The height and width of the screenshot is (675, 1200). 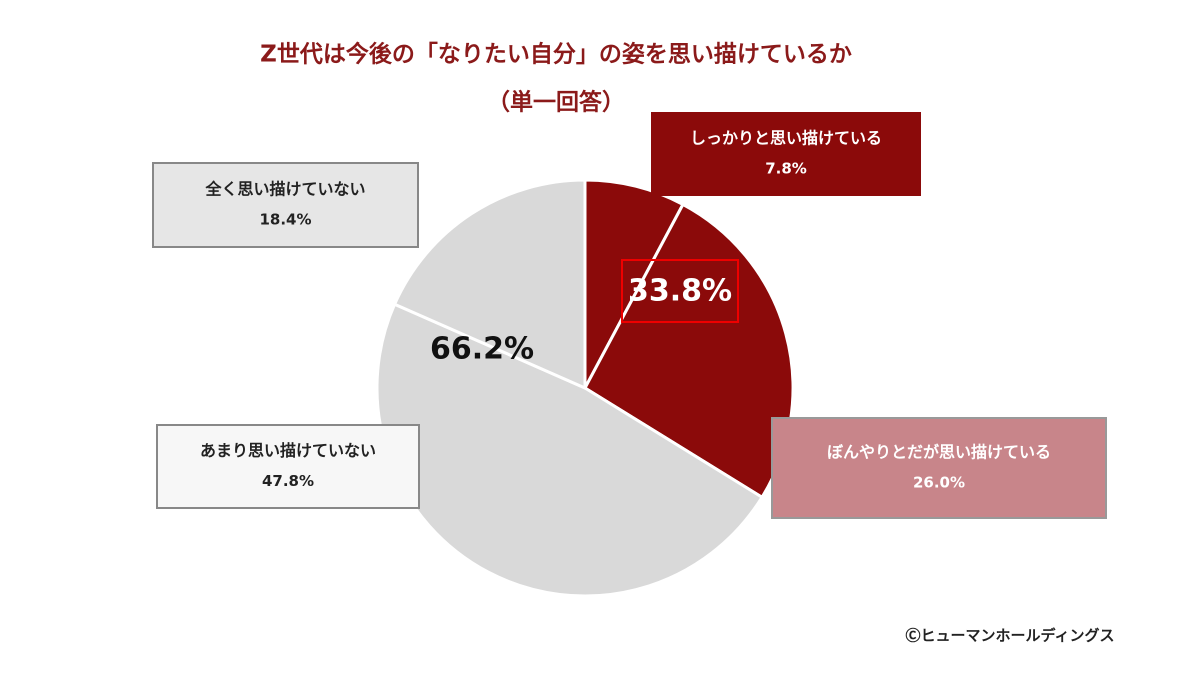 I want to click on copyright: Ⓒヒューマンホールディングス, so click(x=1010, y=636).